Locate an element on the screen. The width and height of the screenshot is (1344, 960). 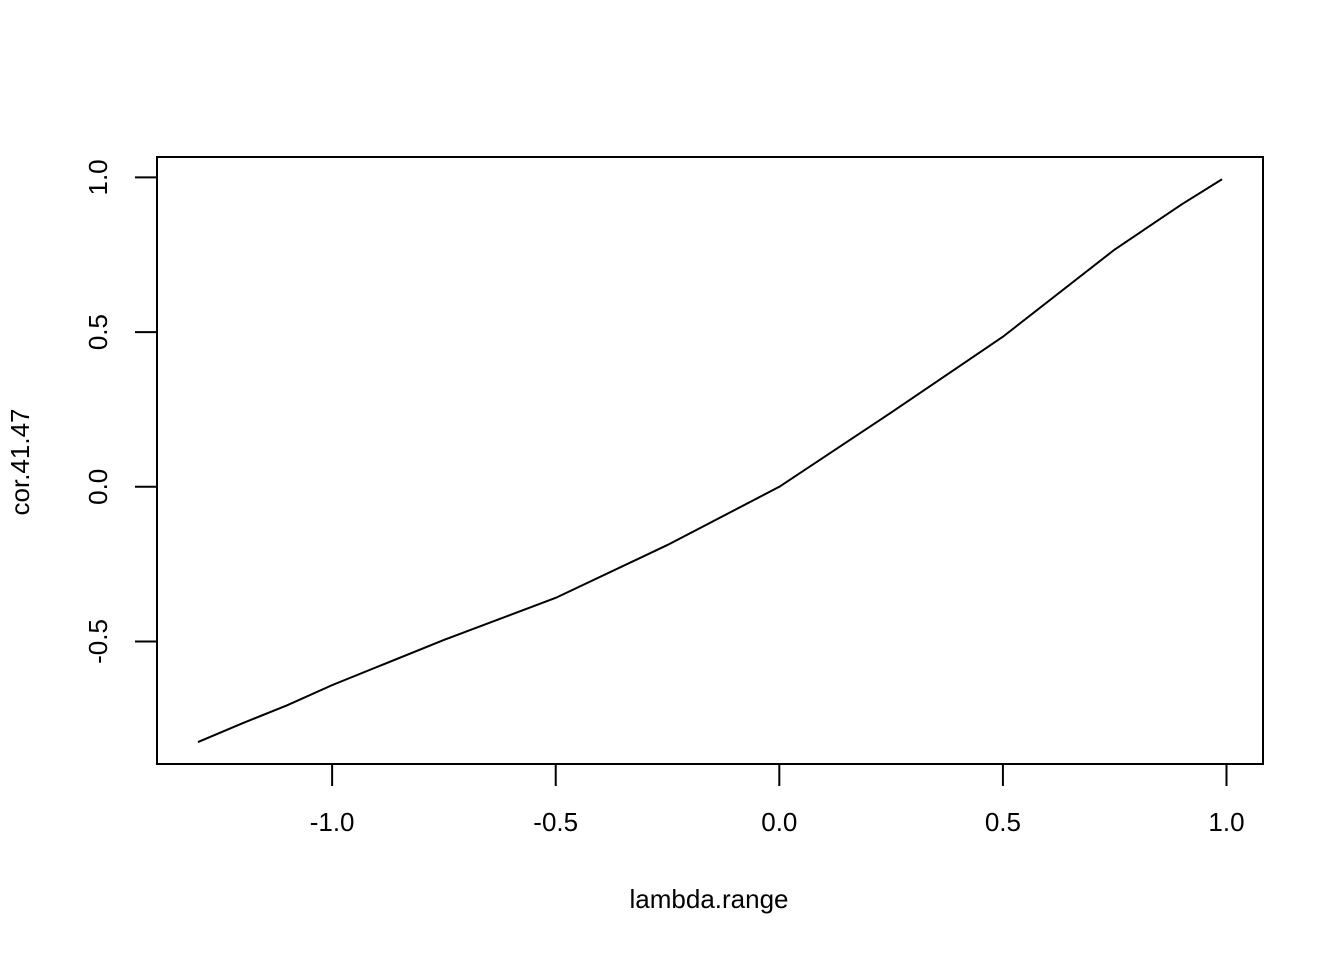
y-tick-label: 1.0 is located at coordinates (98, 177).